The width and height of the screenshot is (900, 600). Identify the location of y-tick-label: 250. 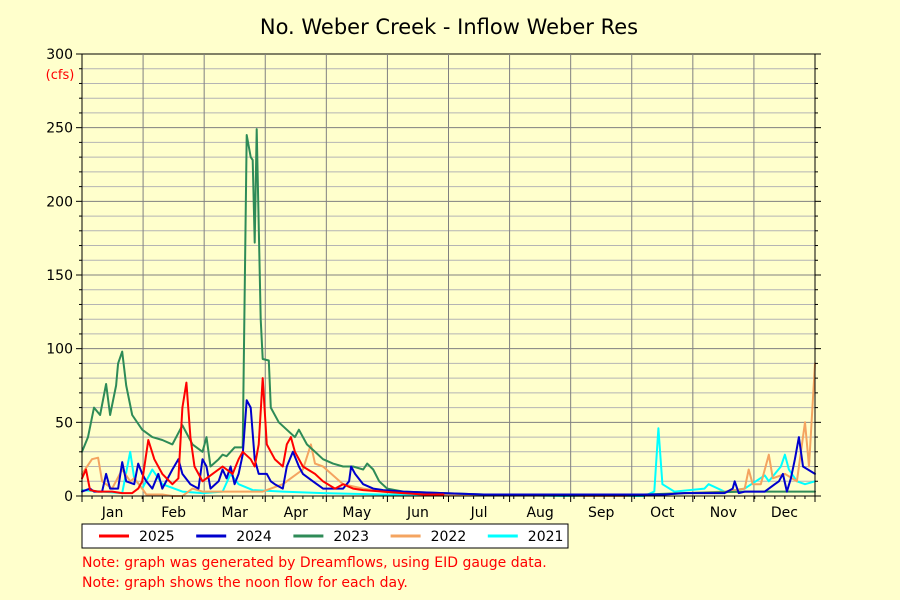
(59, 129).